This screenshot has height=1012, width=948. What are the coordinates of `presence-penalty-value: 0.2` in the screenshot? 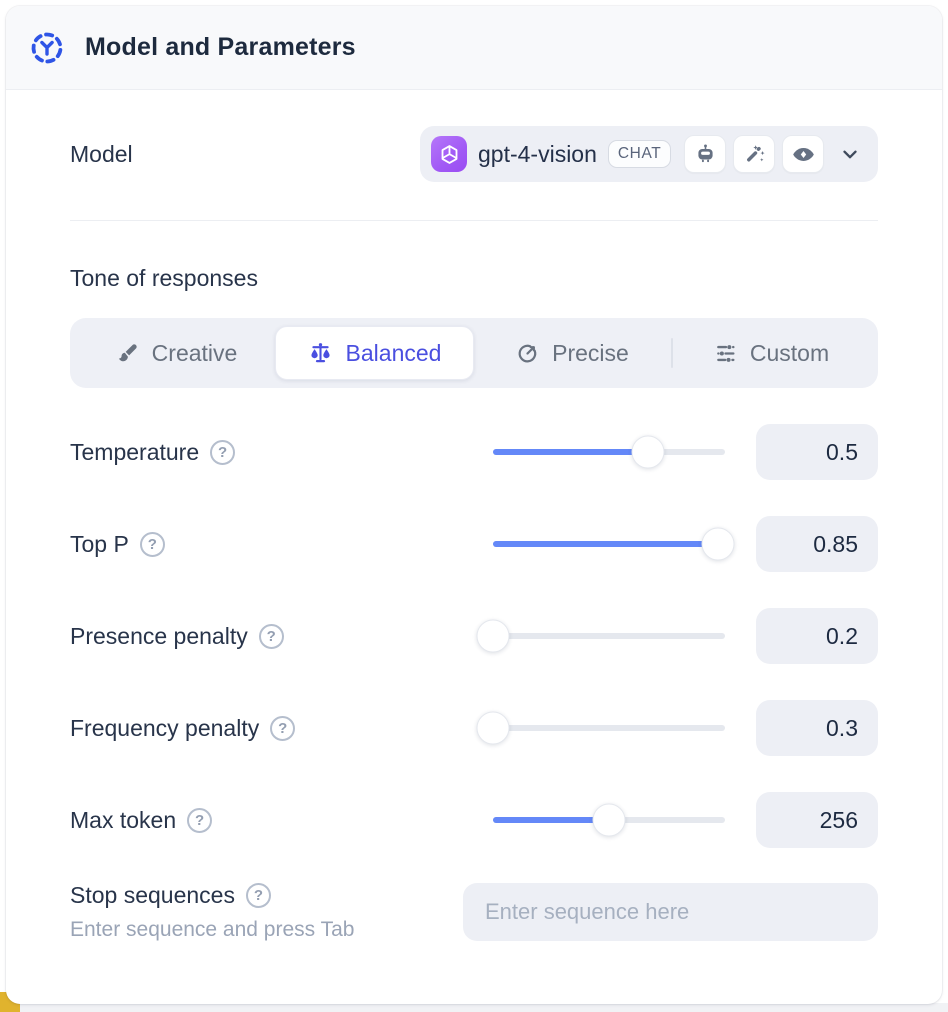 It's located at (817, 636).